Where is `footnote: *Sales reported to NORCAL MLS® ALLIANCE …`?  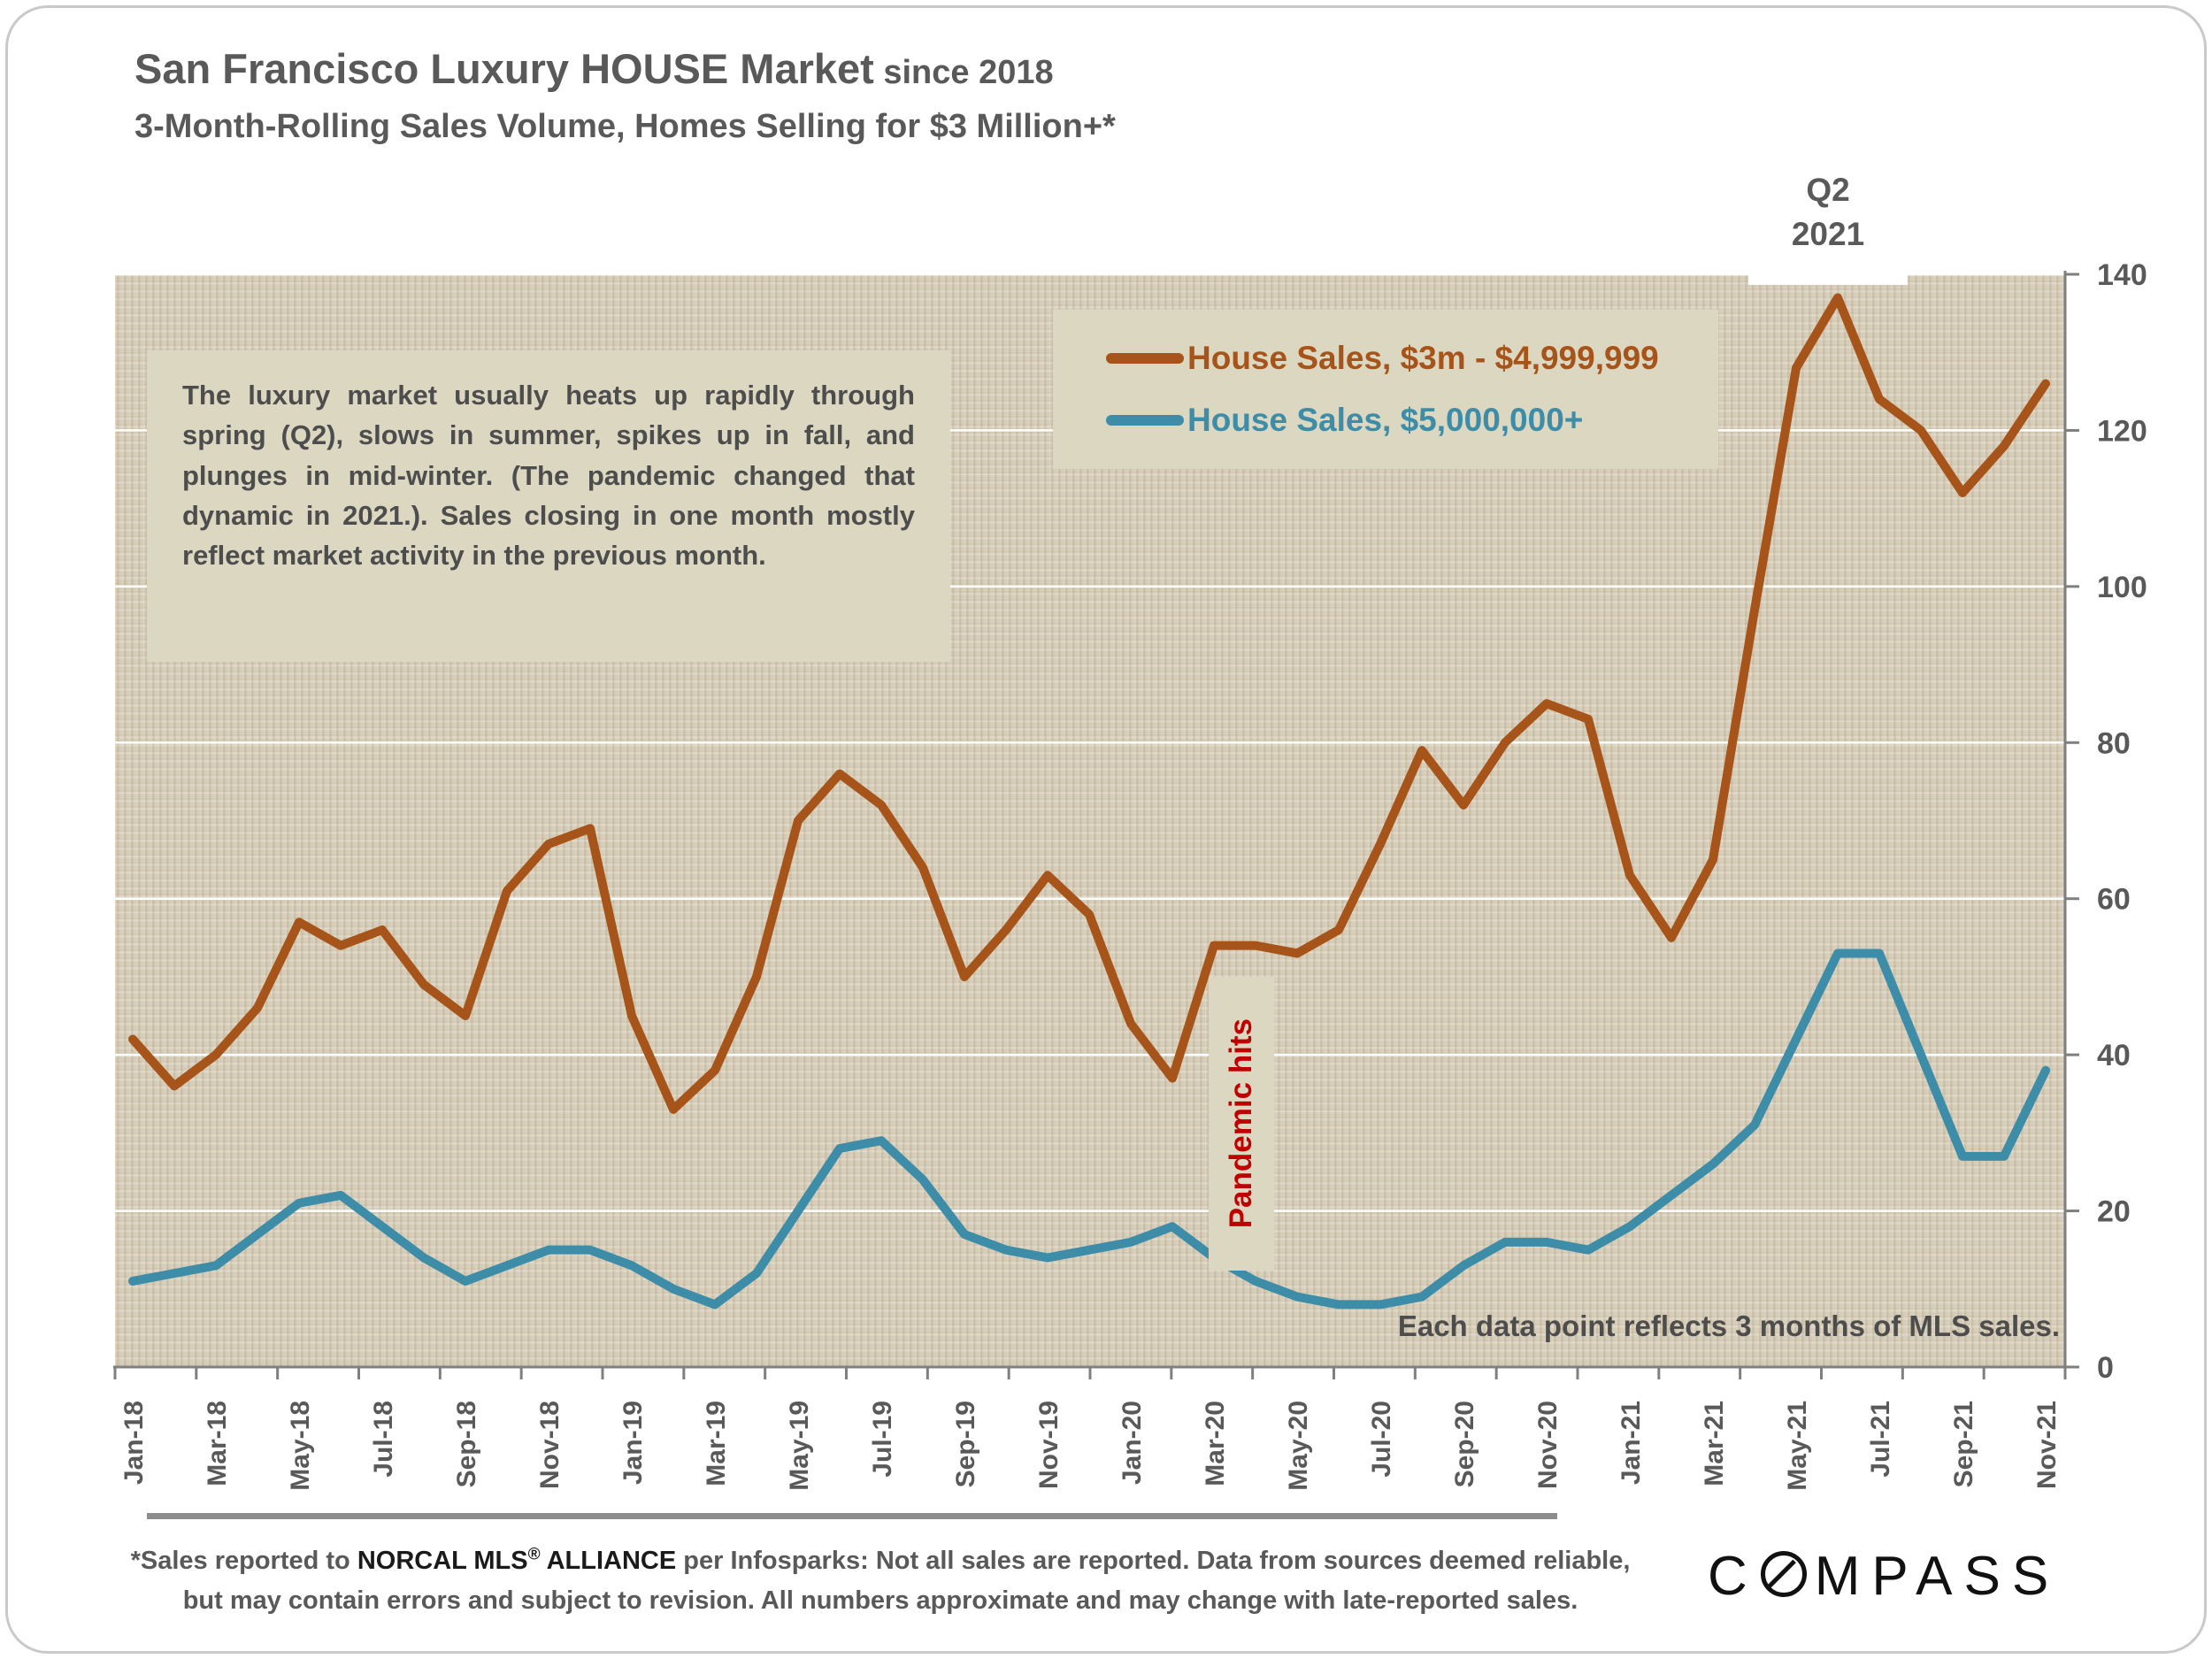 footnote: *Sales reported to NORCAL MLS® ALLIANCE … is located at coordinates (880, 1581).